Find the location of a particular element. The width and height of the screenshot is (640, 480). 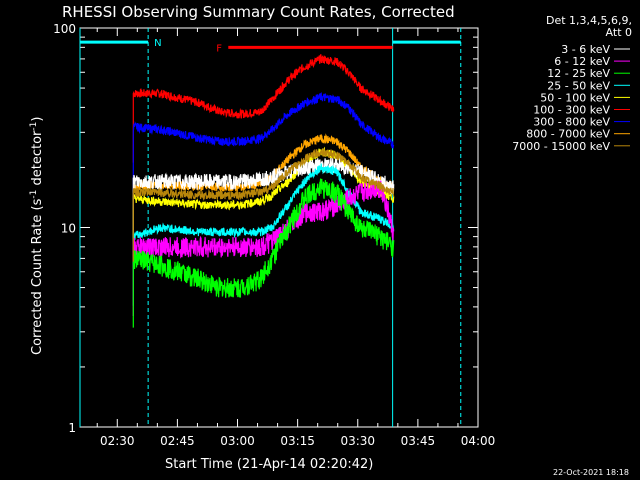

annotation-label: N is located at coordinates (157, 43).